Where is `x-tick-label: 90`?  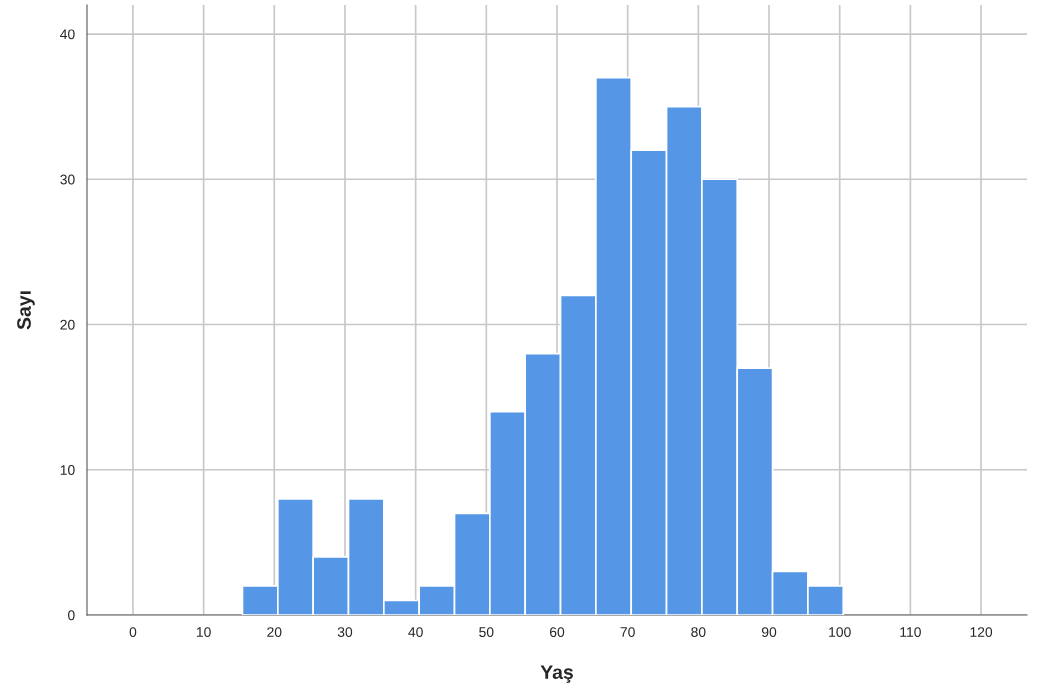
x-tick-label: 90 is located at coordinates (769, 632).